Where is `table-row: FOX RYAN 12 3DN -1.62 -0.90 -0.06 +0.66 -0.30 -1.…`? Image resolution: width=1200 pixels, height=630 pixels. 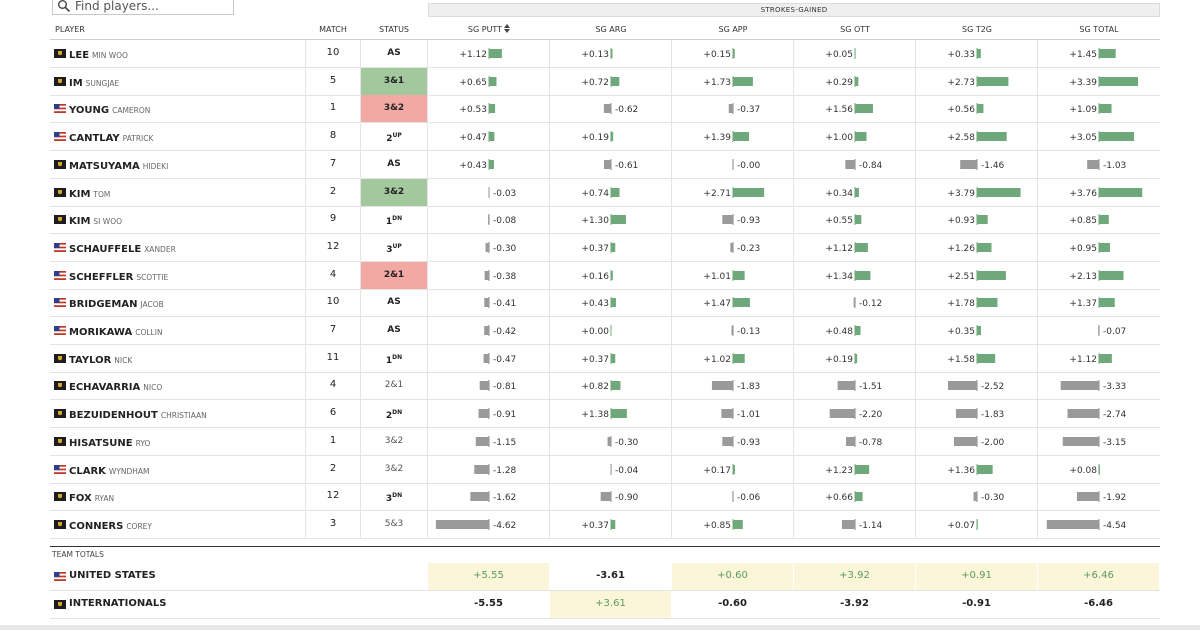 table-row: FOX RYAN 12 3DN -1.62 -0.90 -0.06 +0.66 -0.30 -1.… is located at coordinates (605, 497).